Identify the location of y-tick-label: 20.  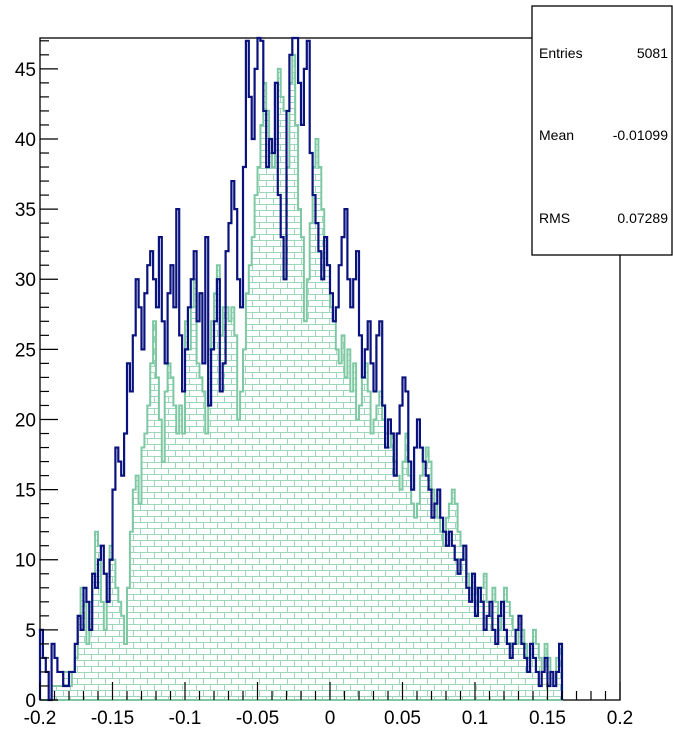
(25, 420).